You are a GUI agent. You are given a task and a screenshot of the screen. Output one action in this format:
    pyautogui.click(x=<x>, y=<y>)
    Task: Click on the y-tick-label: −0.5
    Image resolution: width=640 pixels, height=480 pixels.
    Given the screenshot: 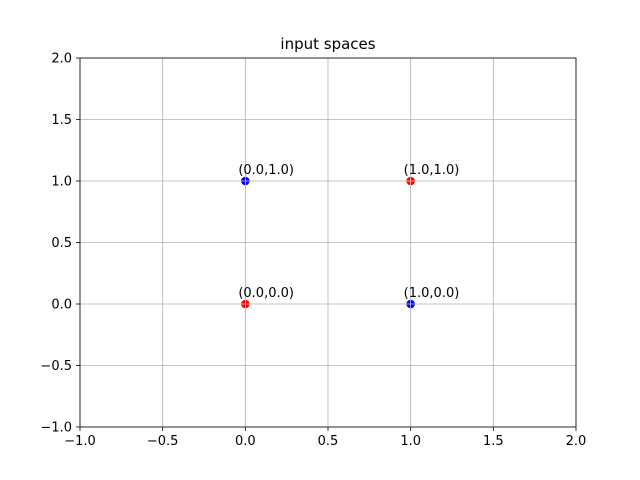 What is the action you would take?
    pyautogui.click(x=56, y=366)
    